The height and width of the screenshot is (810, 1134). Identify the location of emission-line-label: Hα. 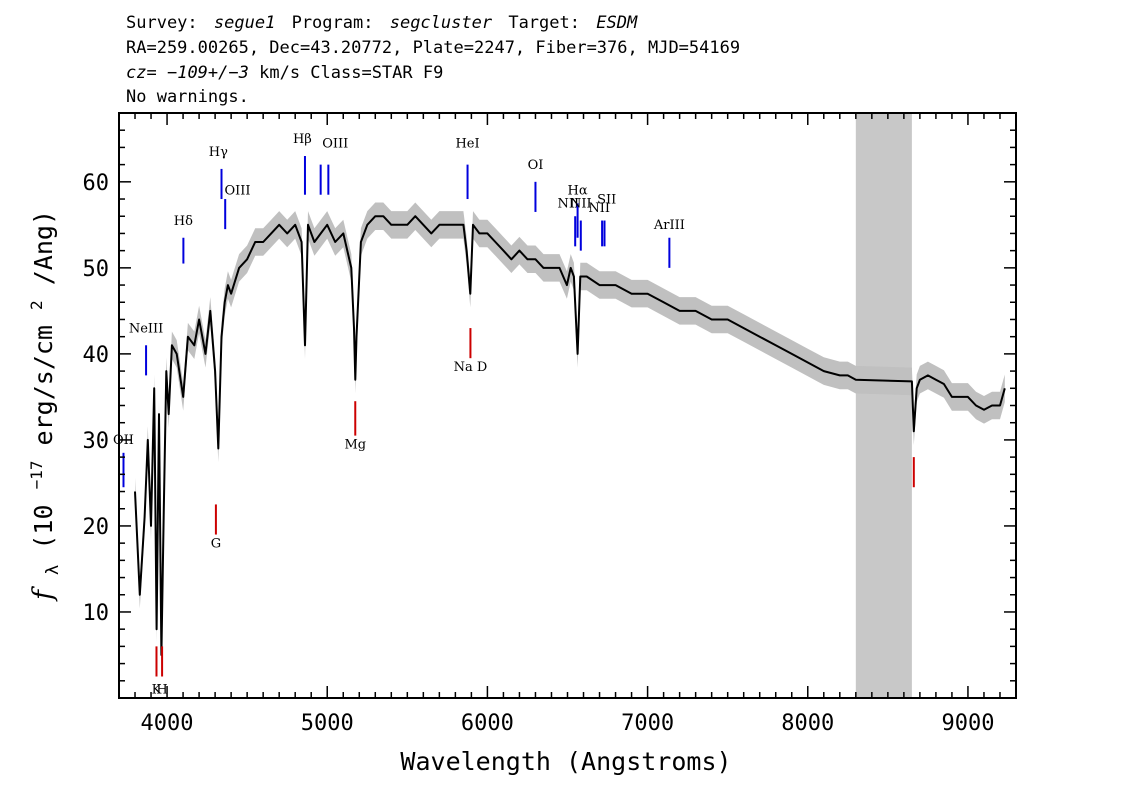
(578, 191).